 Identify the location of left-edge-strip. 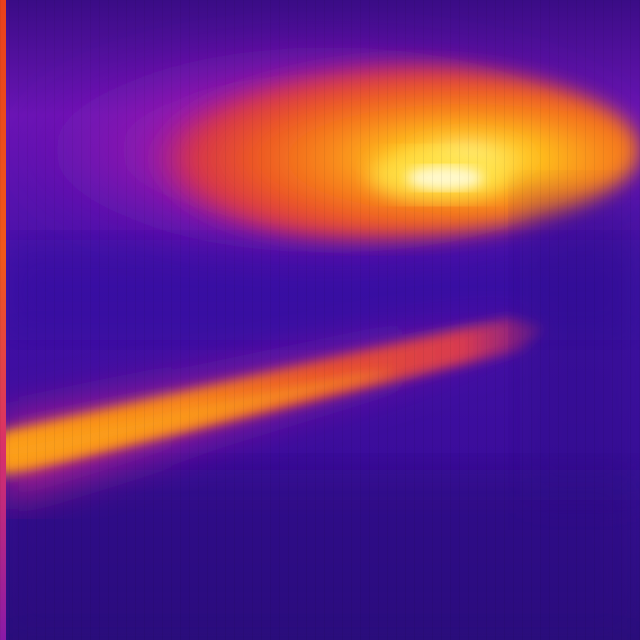
(3, 320).